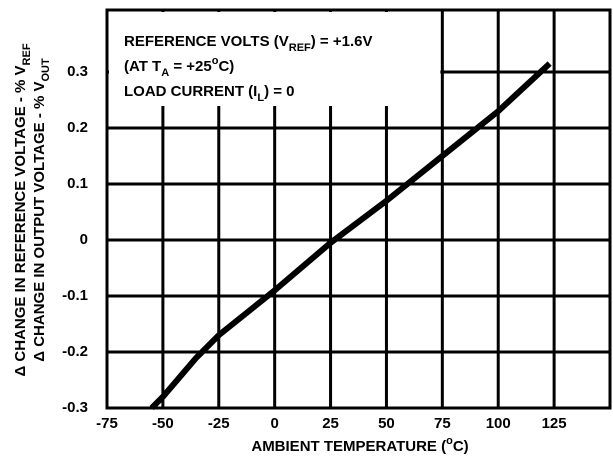  I want to click on y-axis-title: Δ CHANGE IN OUTPUT VOLTAGE - % VOUT, so click(41, 210).